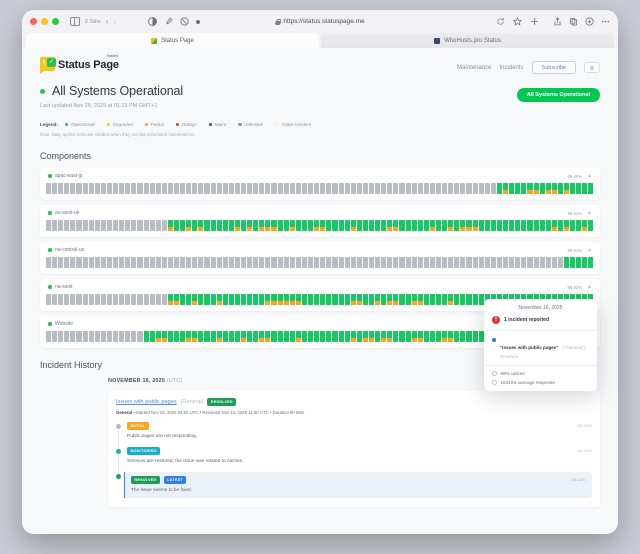 This screenshot has width=640, height=554. I want to click on chevron-up-icon: ▲, so click(589, 212).